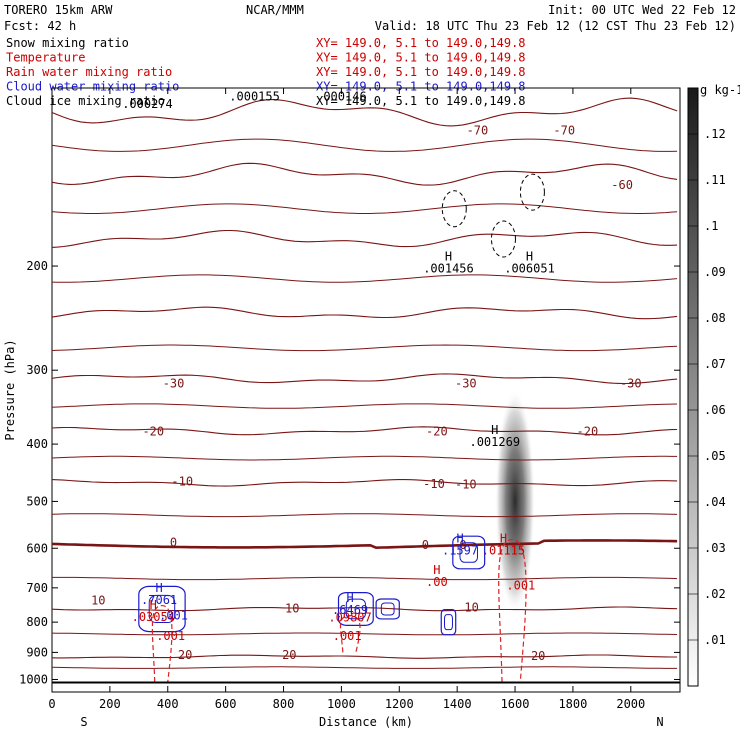 Image resolution: width=740 pixels, height=740 pixels. What do you see at coordinates (292, 608) in the screenshot?
I see `isotherm-label: 10` at bounding box center [292, 608].